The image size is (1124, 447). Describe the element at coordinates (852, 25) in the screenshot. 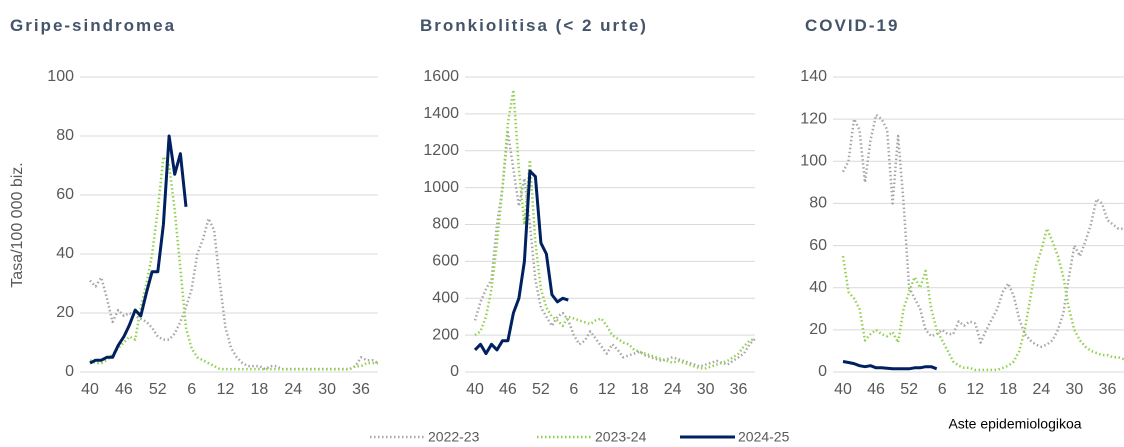

I see `chart-title: COVID-19` at that location.